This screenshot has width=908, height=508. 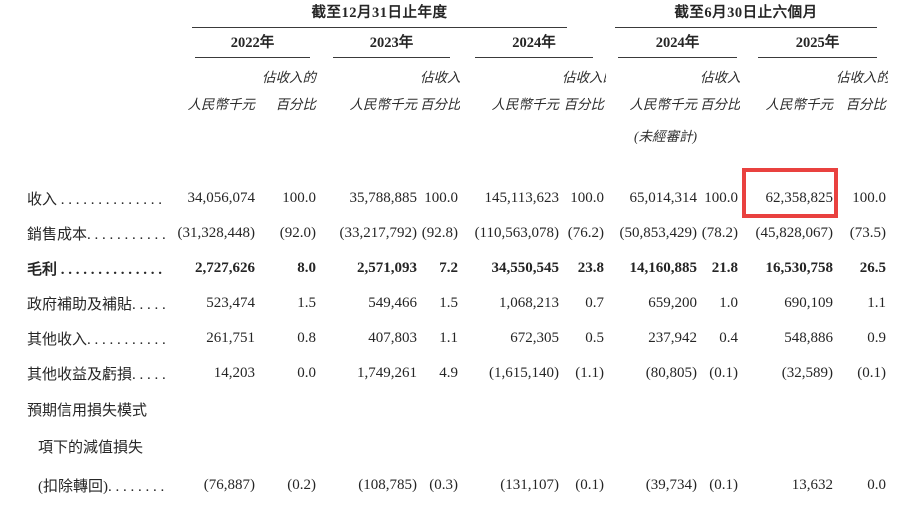 I want to click on value-cell: (76,887), so click(x=229, y=484).